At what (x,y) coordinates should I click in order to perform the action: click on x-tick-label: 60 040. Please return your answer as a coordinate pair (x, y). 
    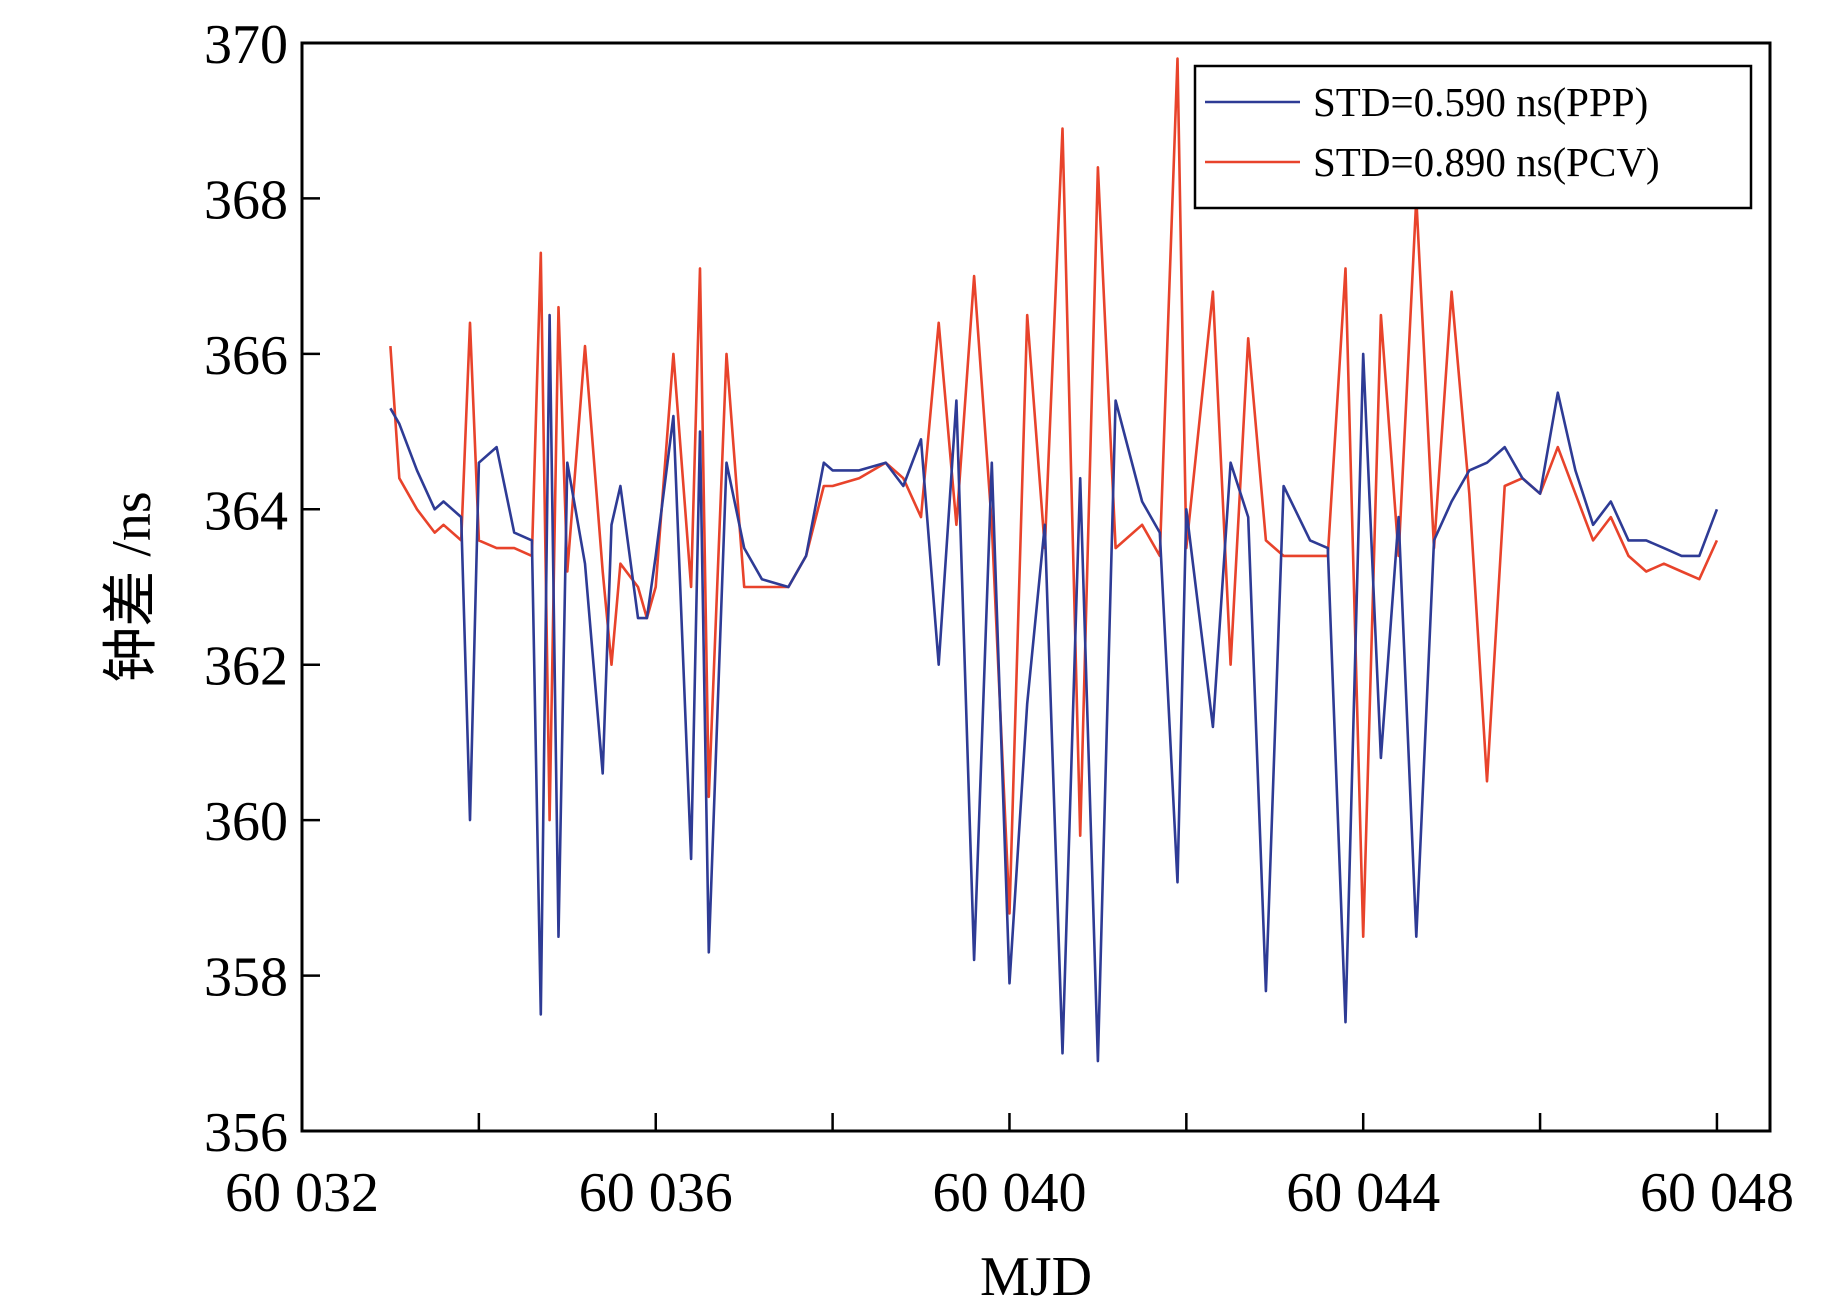
    Looking at the image, I should click on (1009, 1193).